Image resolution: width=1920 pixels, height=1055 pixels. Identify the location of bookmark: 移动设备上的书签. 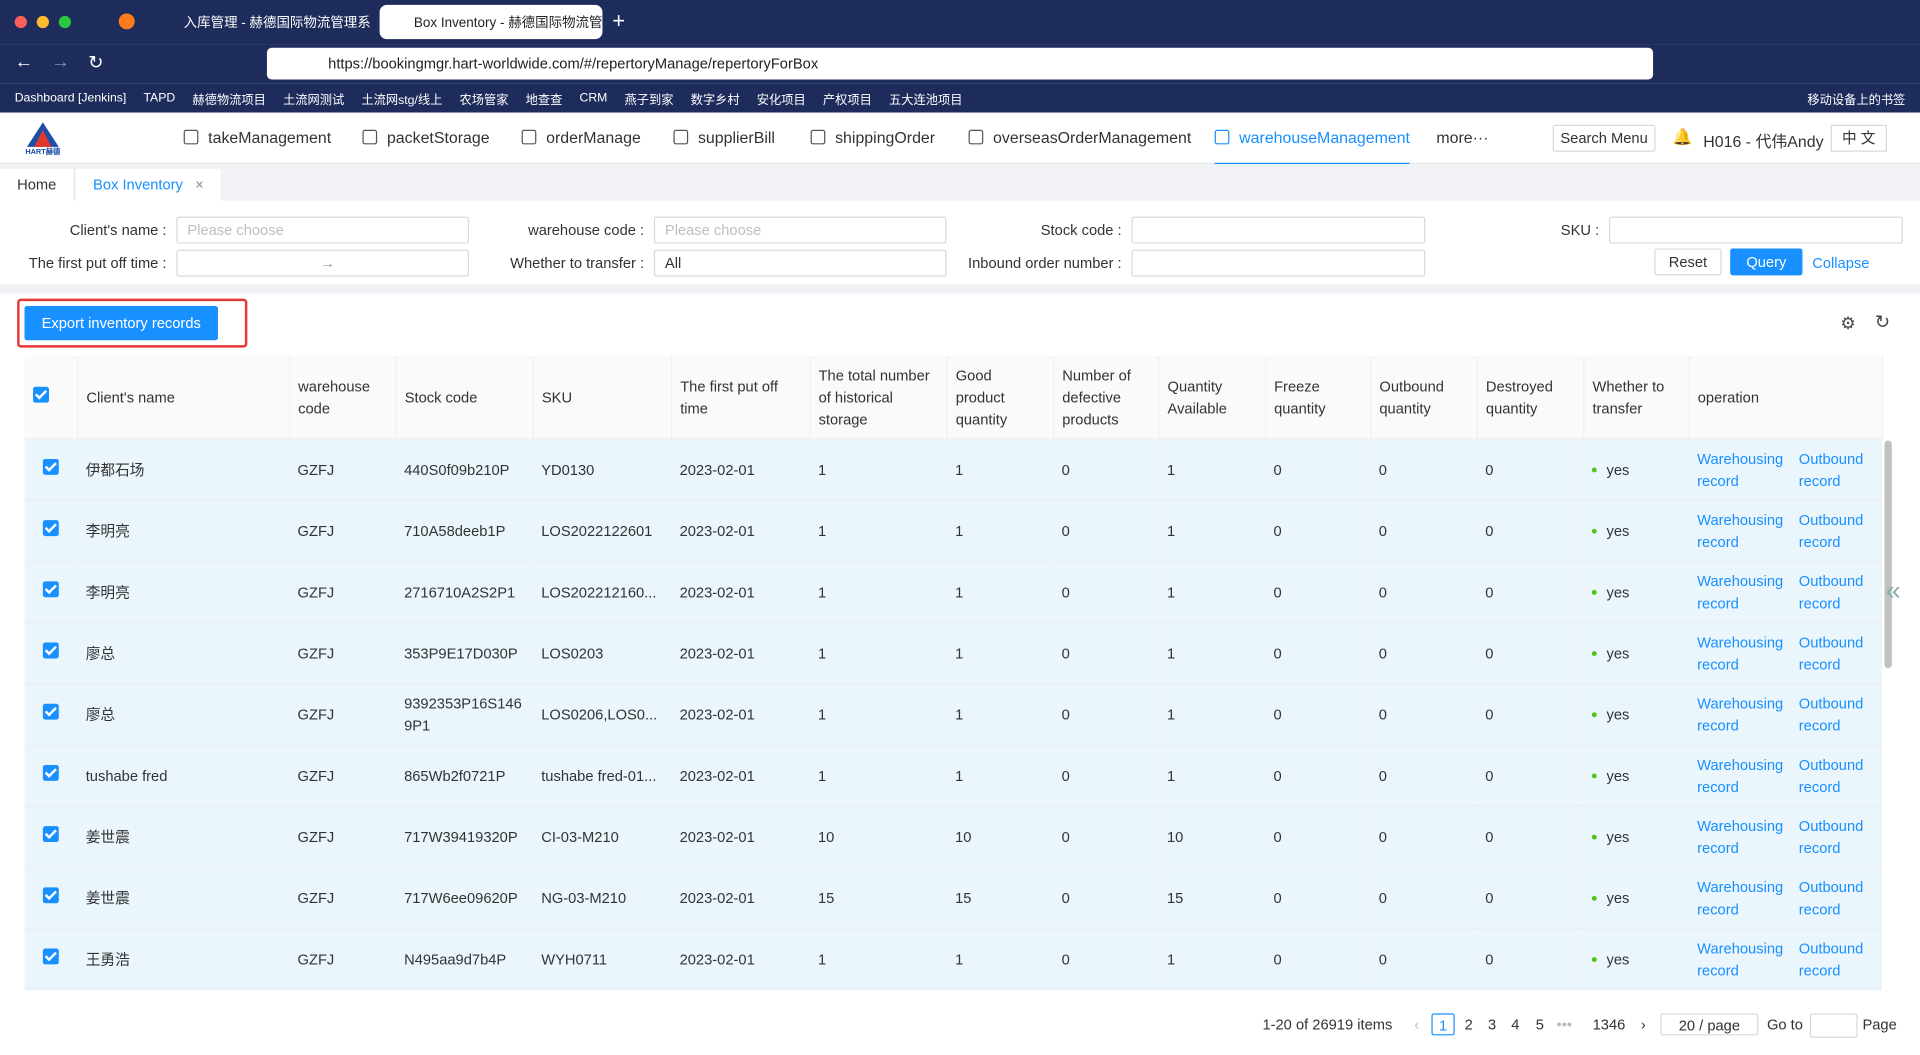
(1856, 100).